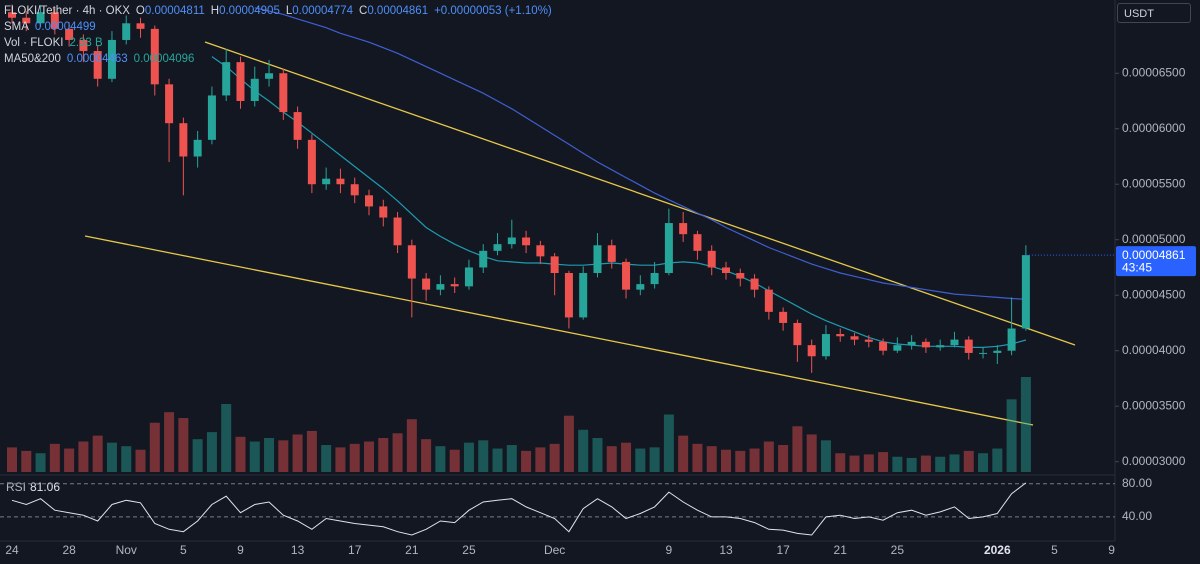  What do you see at coordinates (32, 59) in the screenshot?
I see `ma-label: MA50&200` at bounding box center [32, 59].